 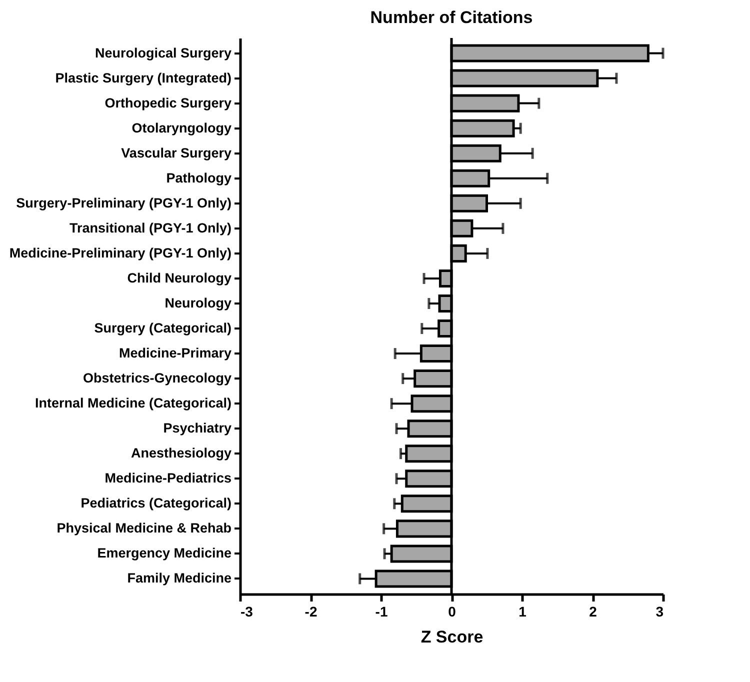 What do you see at coordinates (168, 102) in the screenshot?
I see `y-tick-label: Orthopedic Surgery` at bounding box center [168, 102].